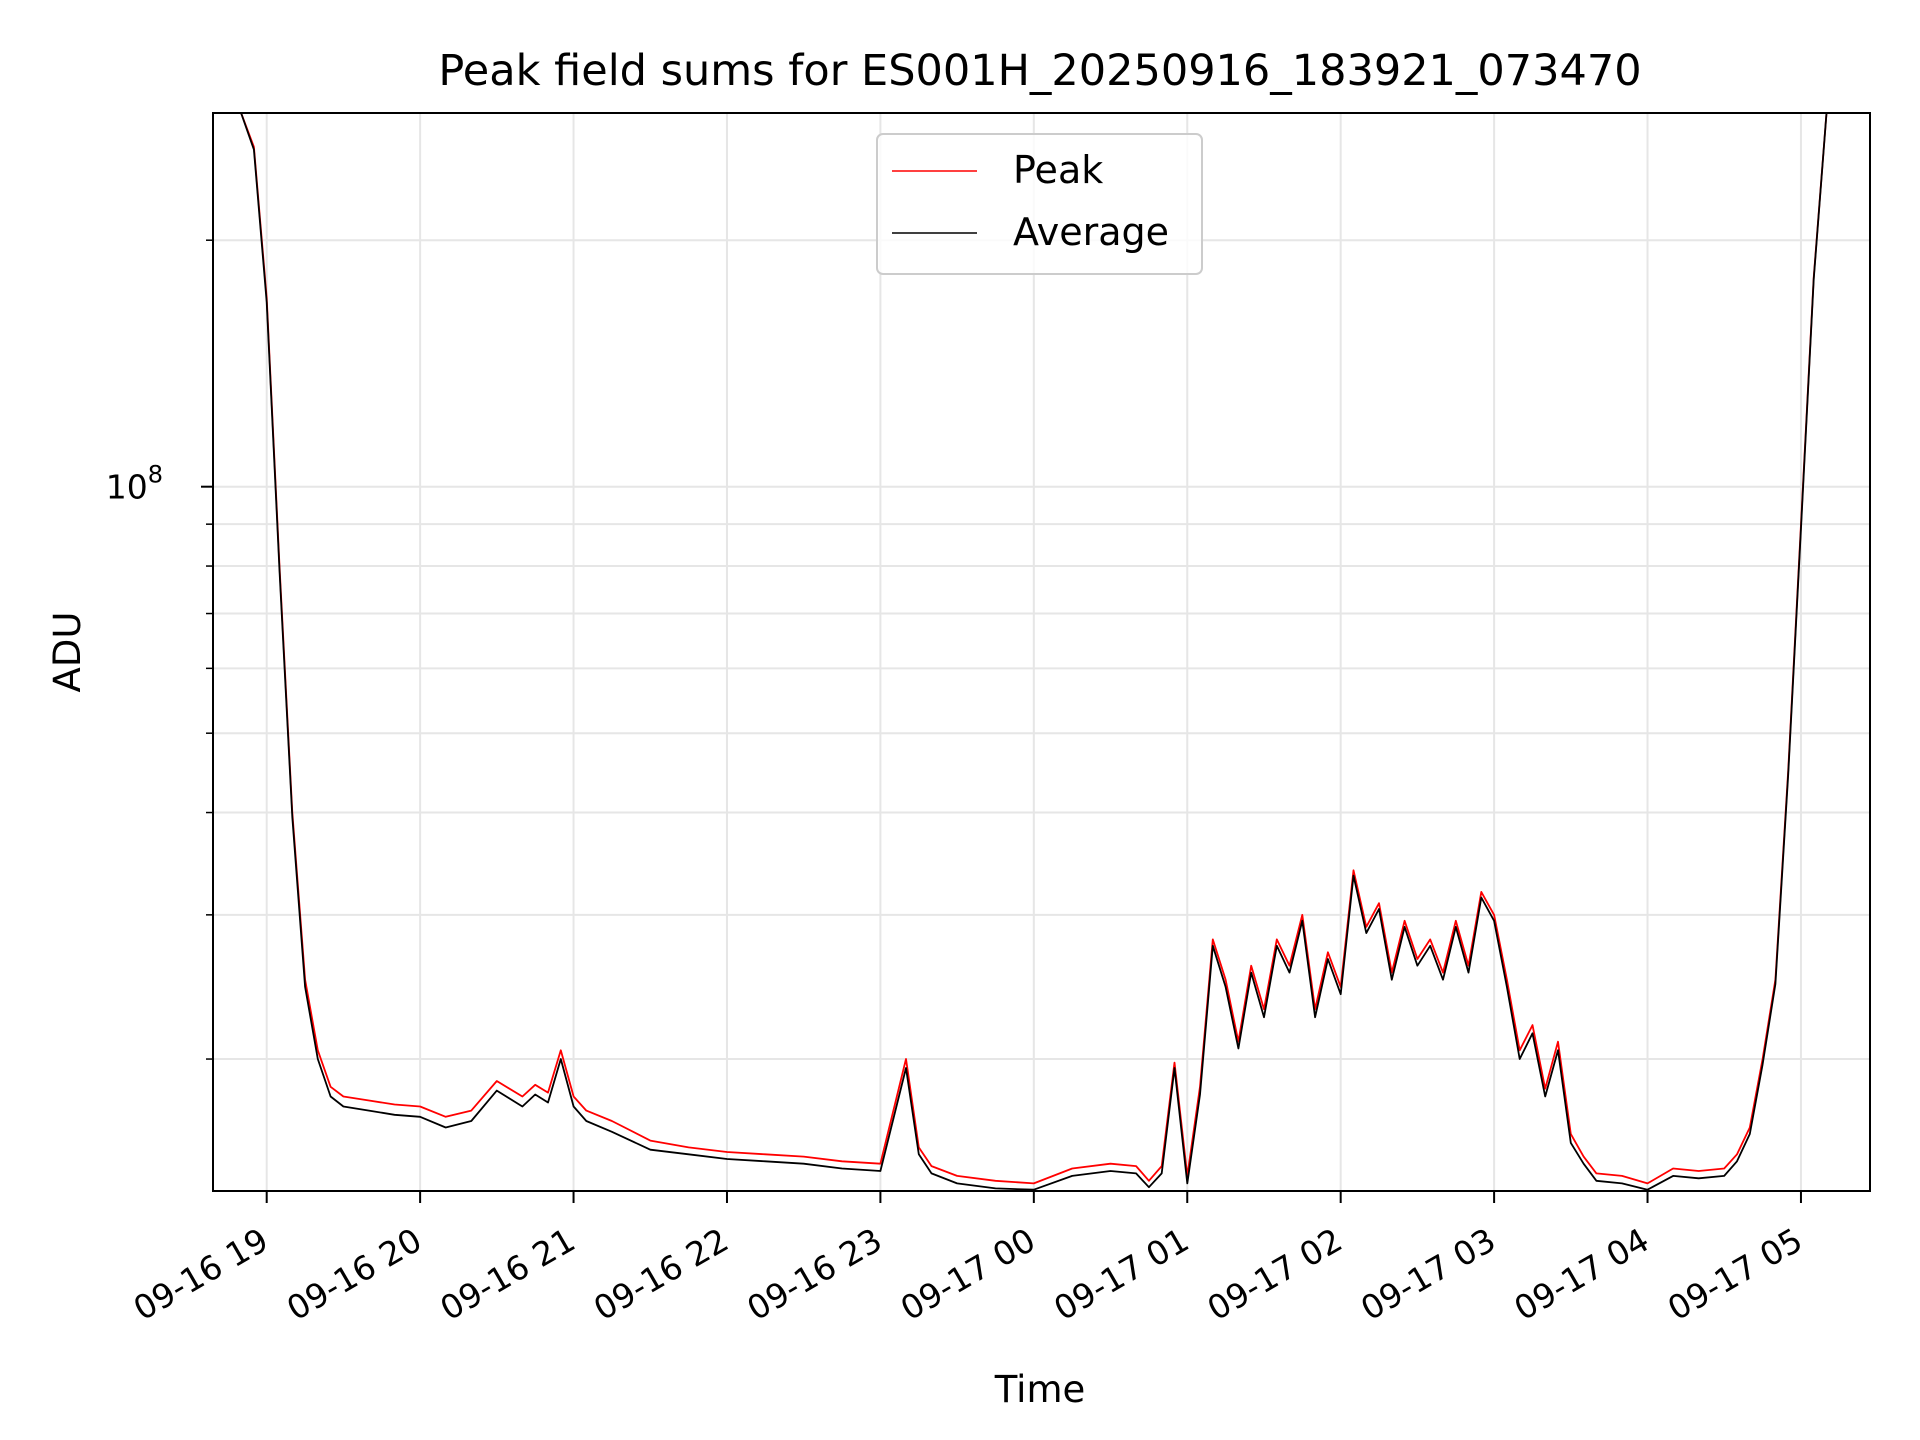 The width and height of the screenshot is (1920, 1440). Describe the element at coordinates (1058, 170) in the screenshot. I see `legend-label-peak: Peak` at that location.